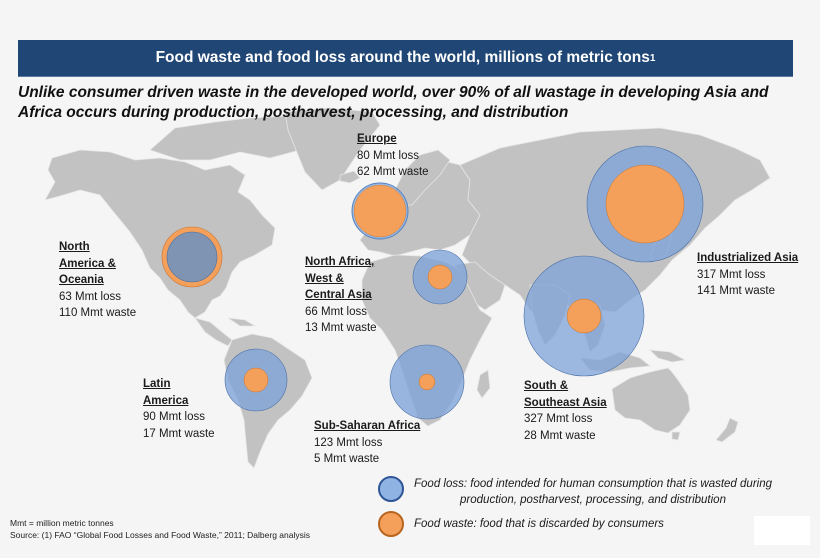 The width and height of the screenshot is (820, 558). Describe the element at coordinates (558, 419) in the screenshot. I see `loss-value: 327 Mmt loss` at that location.